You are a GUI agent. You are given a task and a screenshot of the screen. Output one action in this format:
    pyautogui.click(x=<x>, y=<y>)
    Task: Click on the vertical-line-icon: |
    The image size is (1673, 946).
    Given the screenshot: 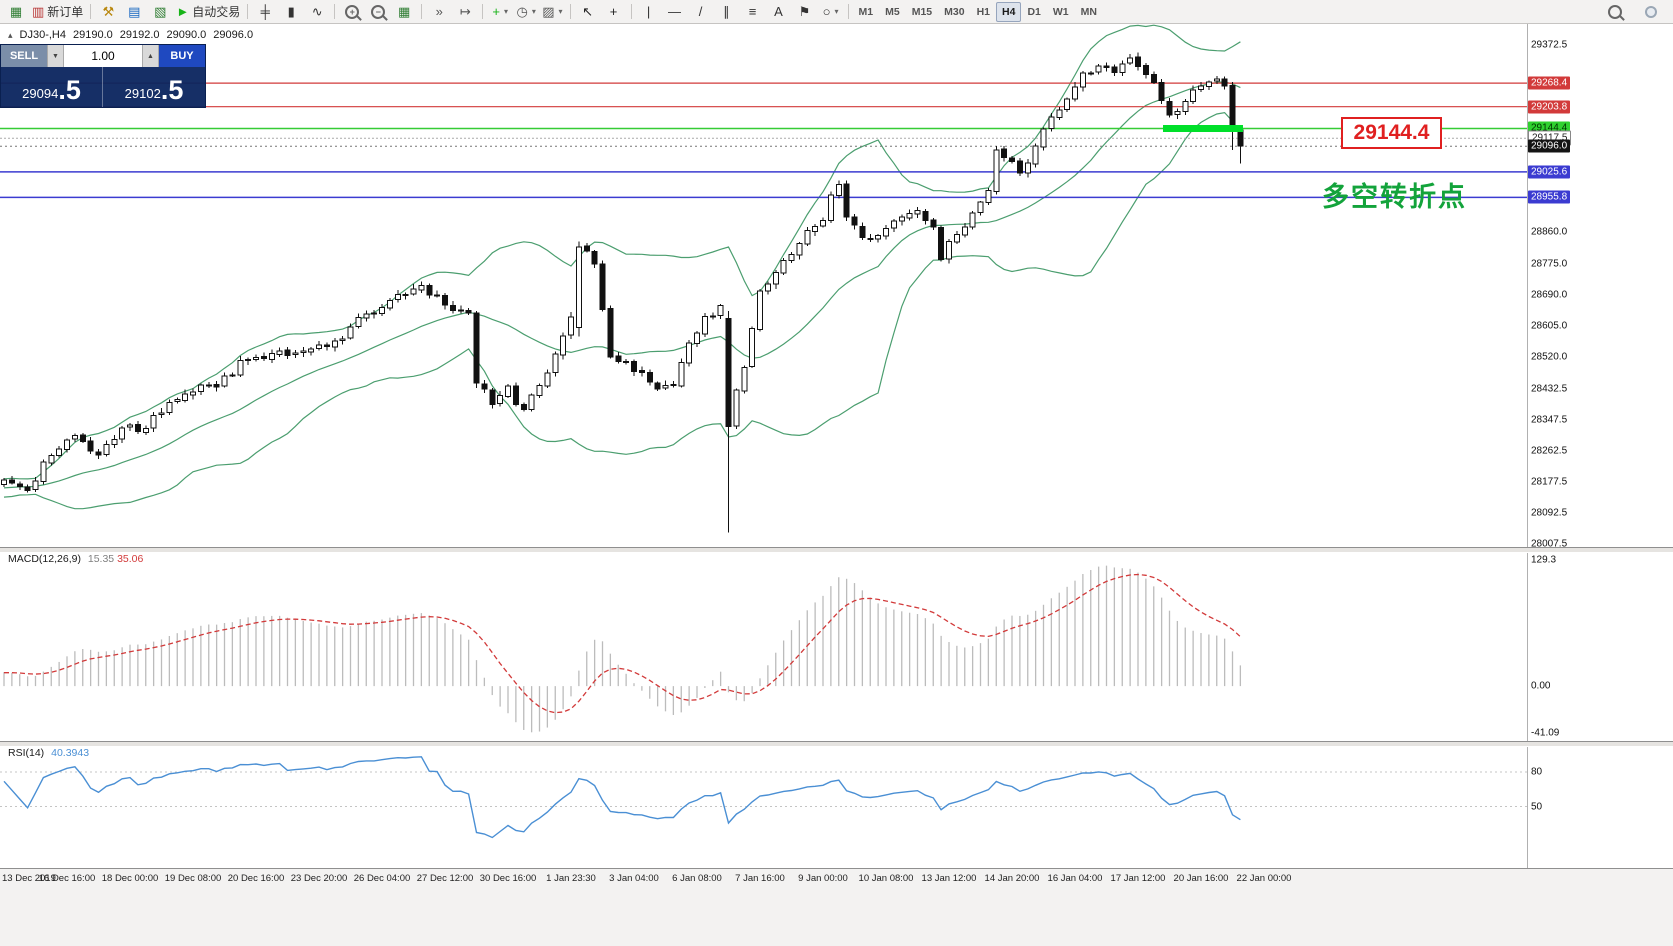 What is the action you would take?
    pyautogui.click(x=648, y=11)
    